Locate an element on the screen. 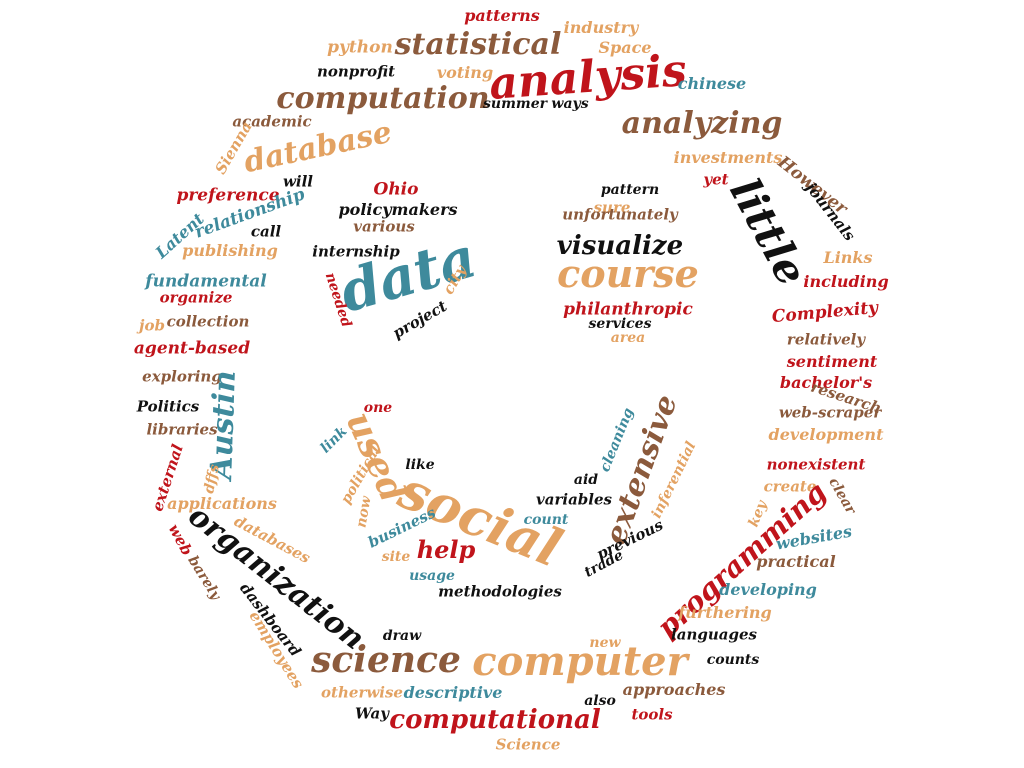  word-draw: draw is located at coordinates (402, 636).